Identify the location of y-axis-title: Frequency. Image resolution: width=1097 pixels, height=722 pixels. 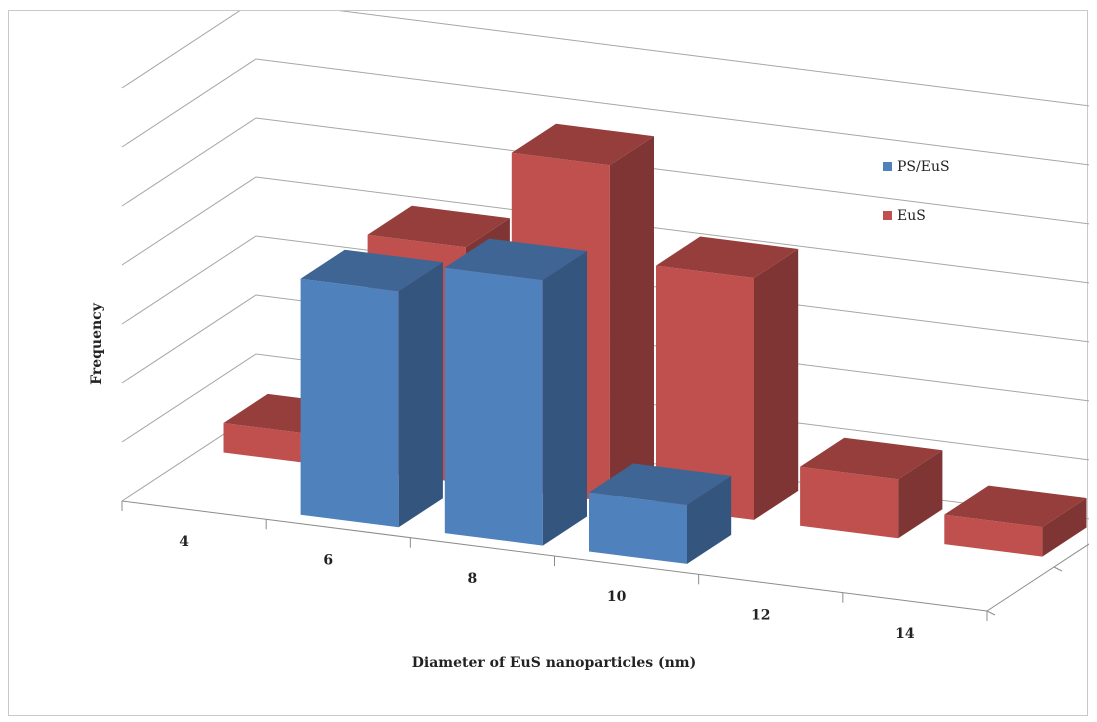
(97, 343).